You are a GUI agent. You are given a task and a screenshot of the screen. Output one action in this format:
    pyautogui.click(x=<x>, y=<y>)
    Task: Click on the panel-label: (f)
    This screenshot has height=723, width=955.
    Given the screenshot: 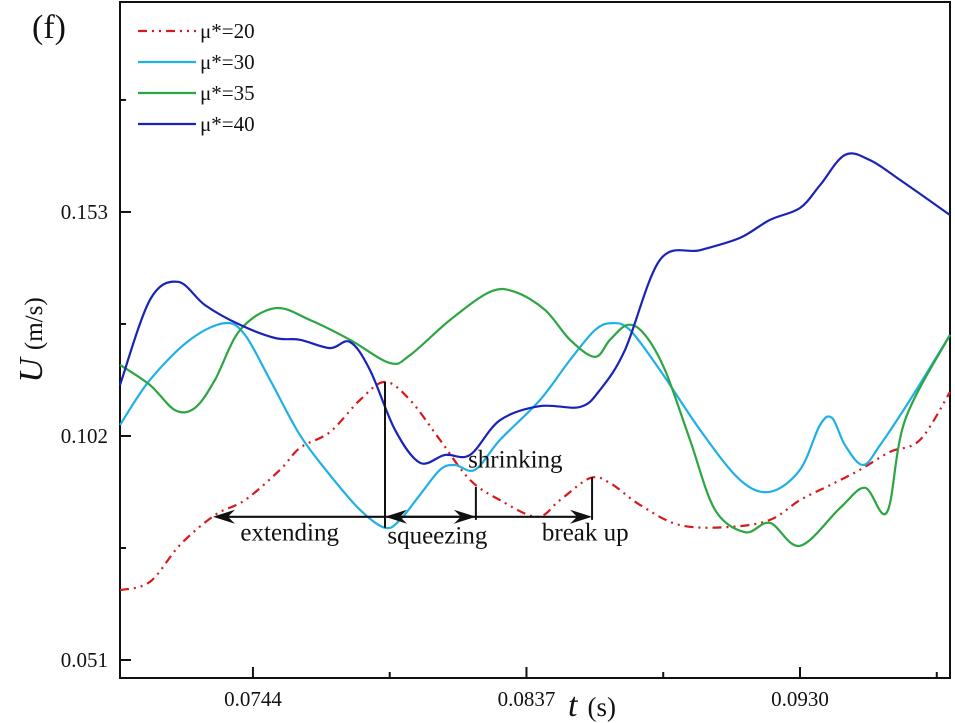 What is the action you would take?
    pyautogui.click(x=49, y=27)
    